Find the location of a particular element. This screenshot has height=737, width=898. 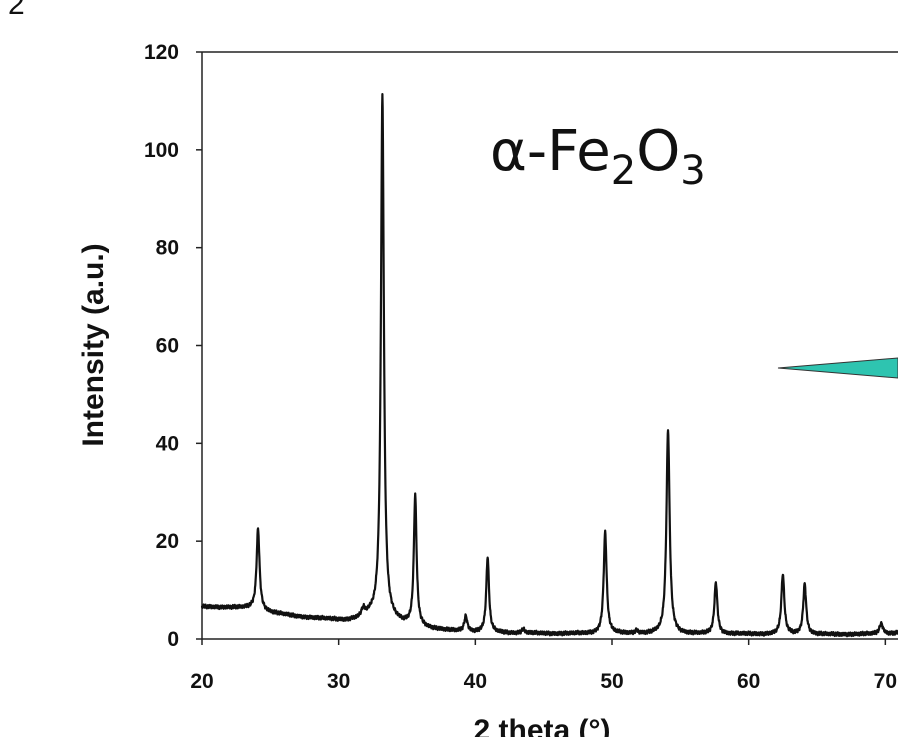

title-mid: O is located at coordinates (658, 151).